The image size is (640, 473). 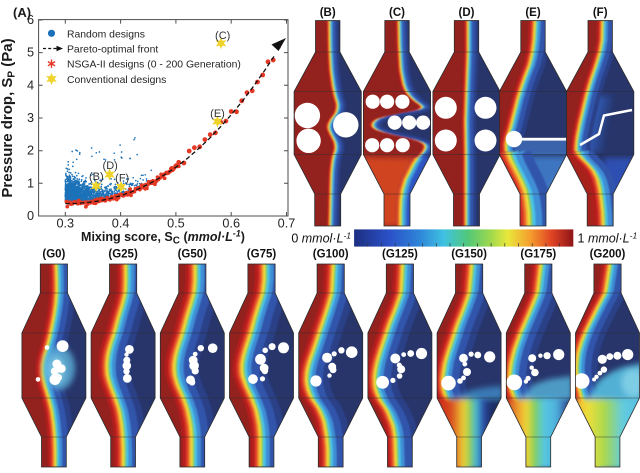 I want to click on svg-text: 1, so click(x=30, y=183).